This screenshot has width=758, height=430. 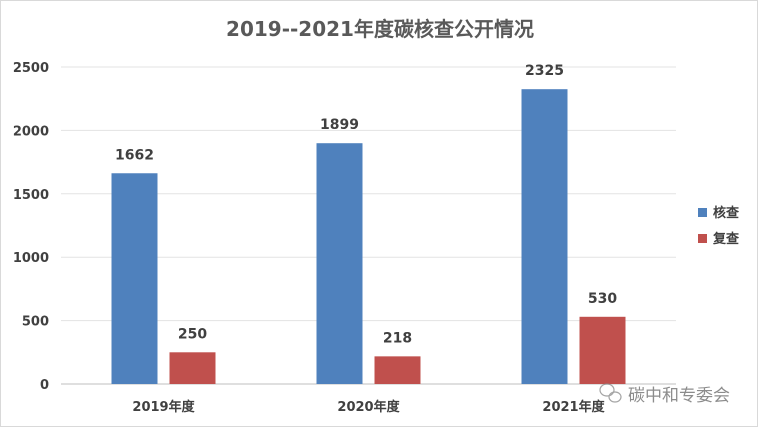 What do you see at coordinates (544, 71) in the screenshot?
I see `data-label: 2325` at bounding box center [544, 71].